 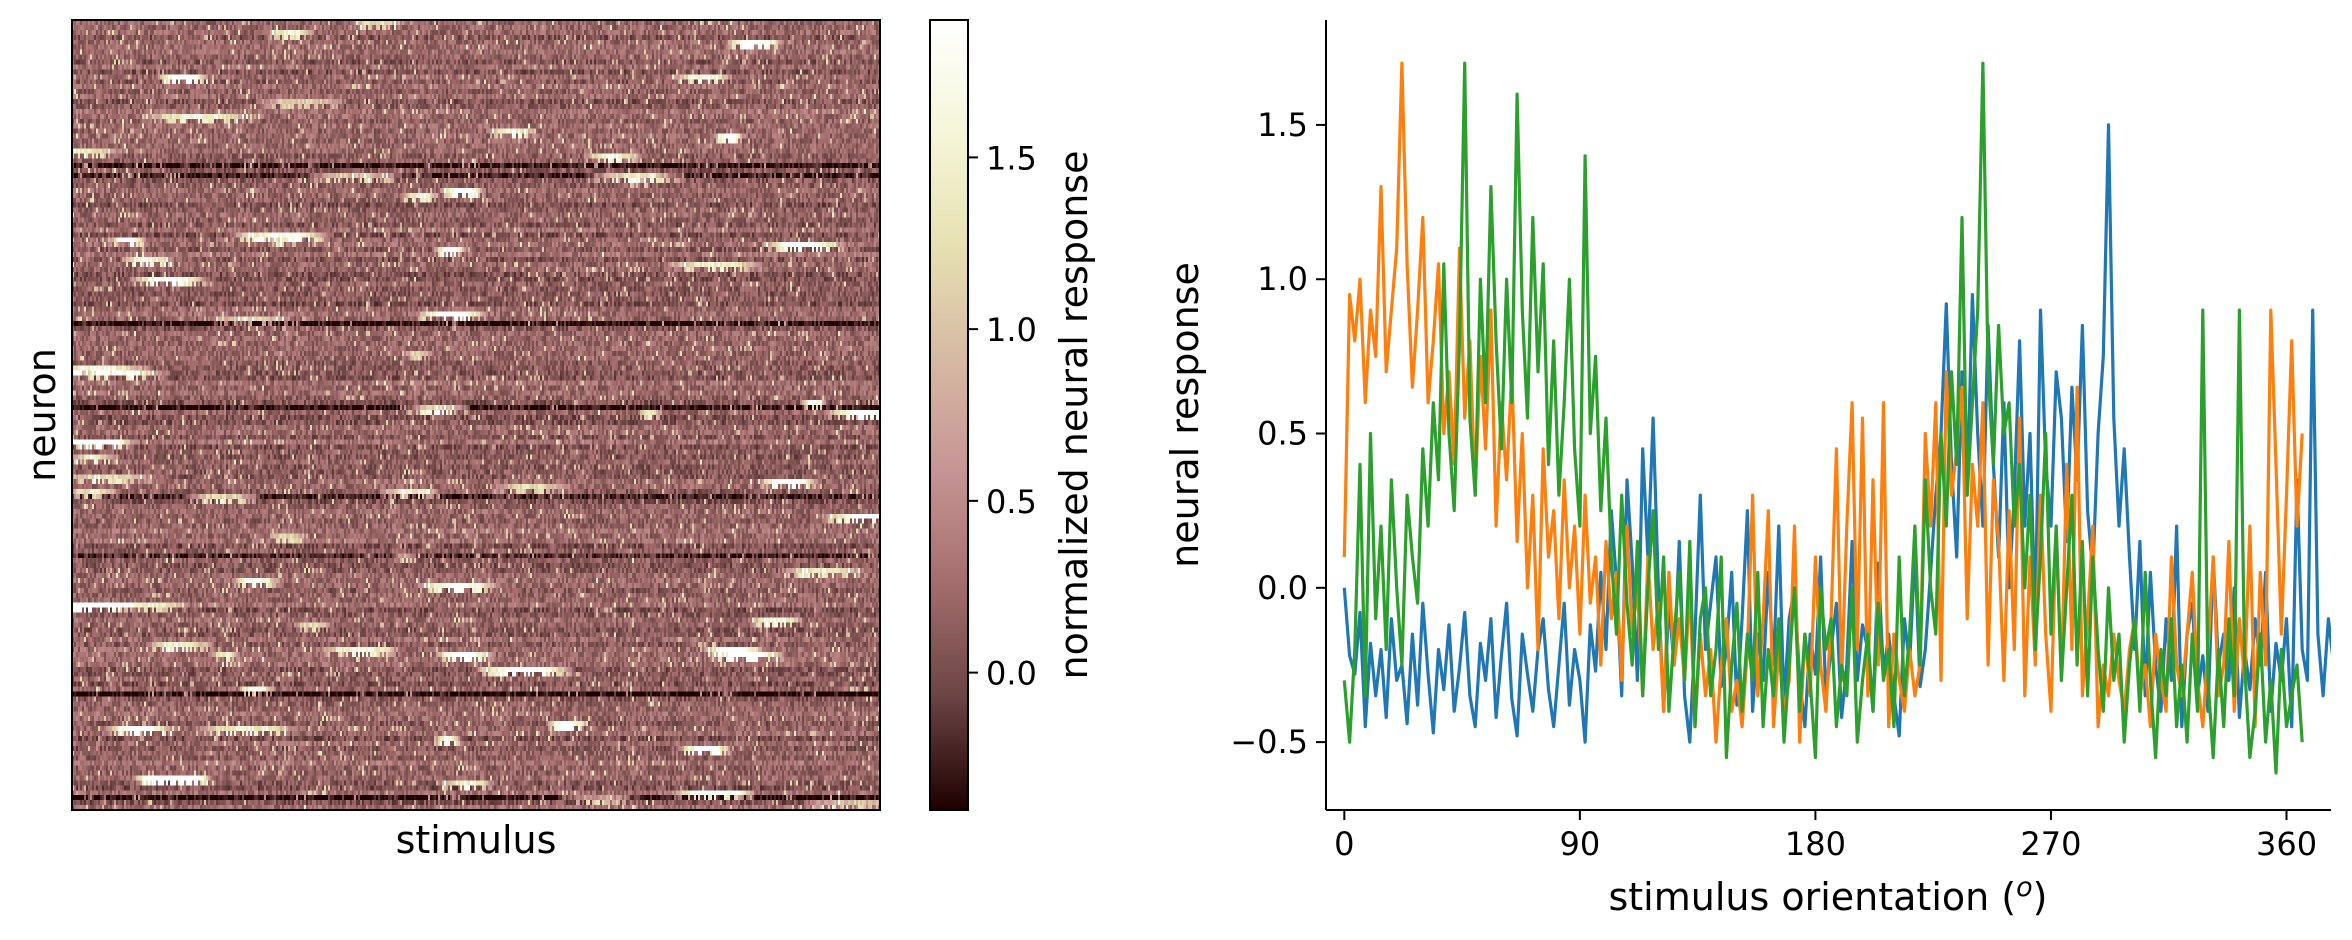 I want to click on y-tick-label: 1.0, so click(x=1282, y=279).